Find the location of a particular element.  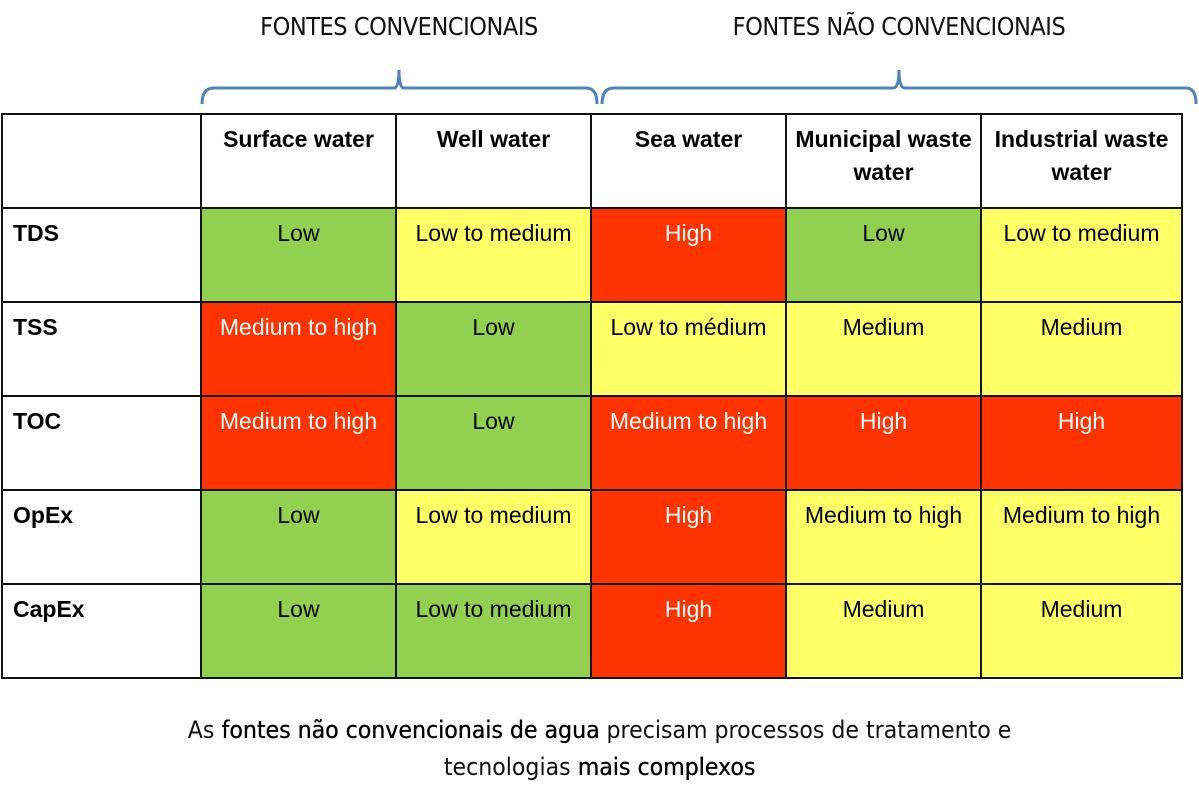

brace-icons is located at coordinates (699, 87).